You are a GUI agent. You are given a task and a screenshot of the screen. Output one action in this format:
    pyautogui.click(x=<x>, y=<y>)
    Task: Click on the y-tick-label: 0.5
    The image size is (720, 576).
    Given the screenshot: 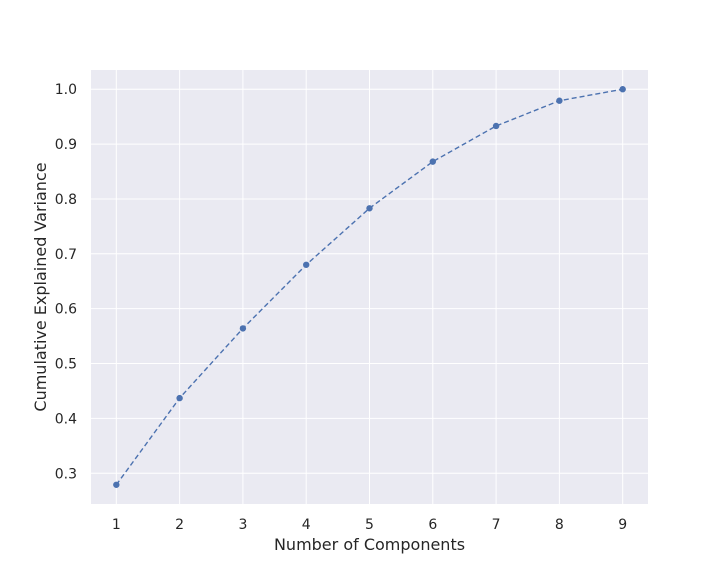 What is the action you would take?
    pyautogui.click(x=66, y=365)
    